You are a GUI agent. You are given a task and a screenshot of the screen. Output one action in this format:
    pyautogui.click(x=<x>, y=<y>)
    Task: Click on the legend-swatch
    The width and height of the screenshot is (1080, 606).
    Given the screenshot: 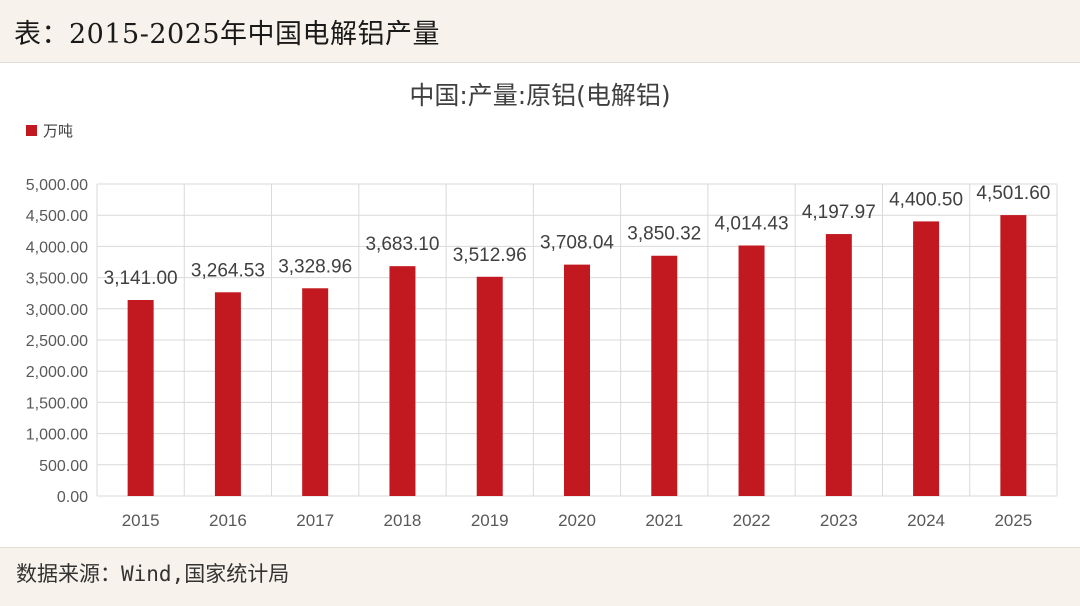 What is the action you would take?
    pyautogui.click(x=31, y=130)
    